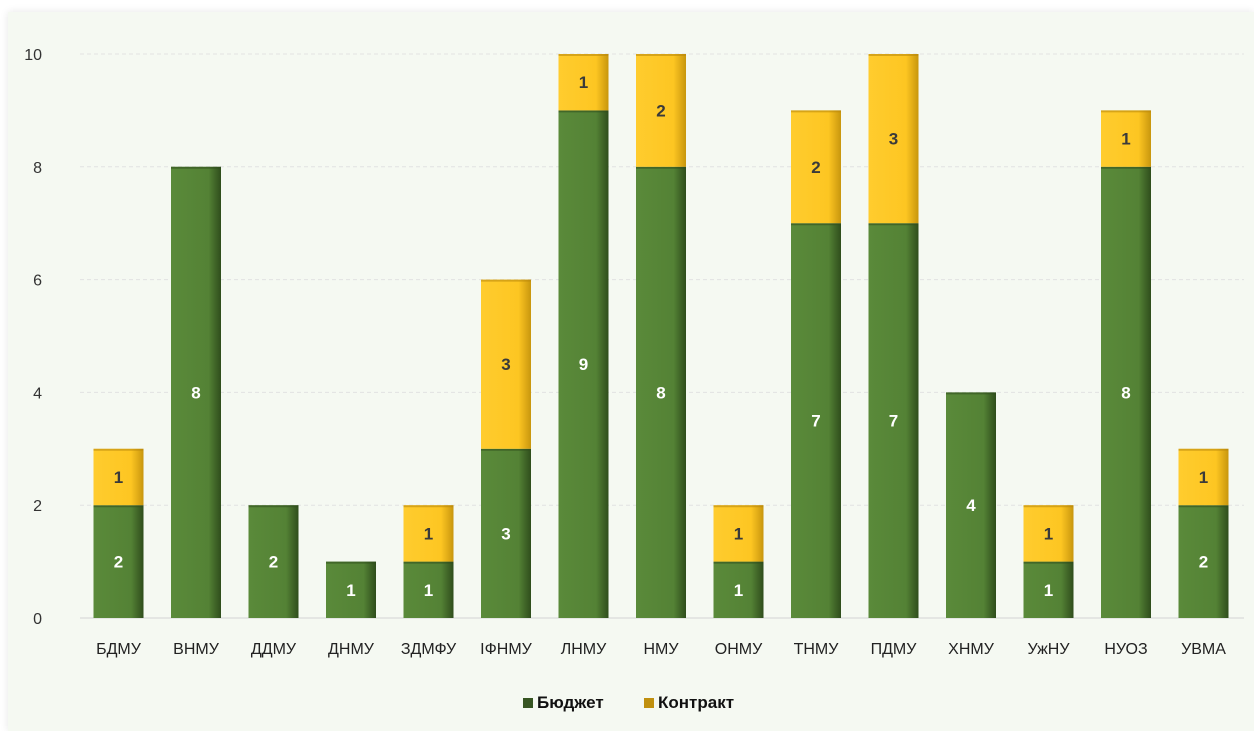 This screenshot has height=731, width=1254. What do you see at coordinates (37, 619) in the screenshot?
I see `y-tick-label: 0` at bounding box center [37, 619].